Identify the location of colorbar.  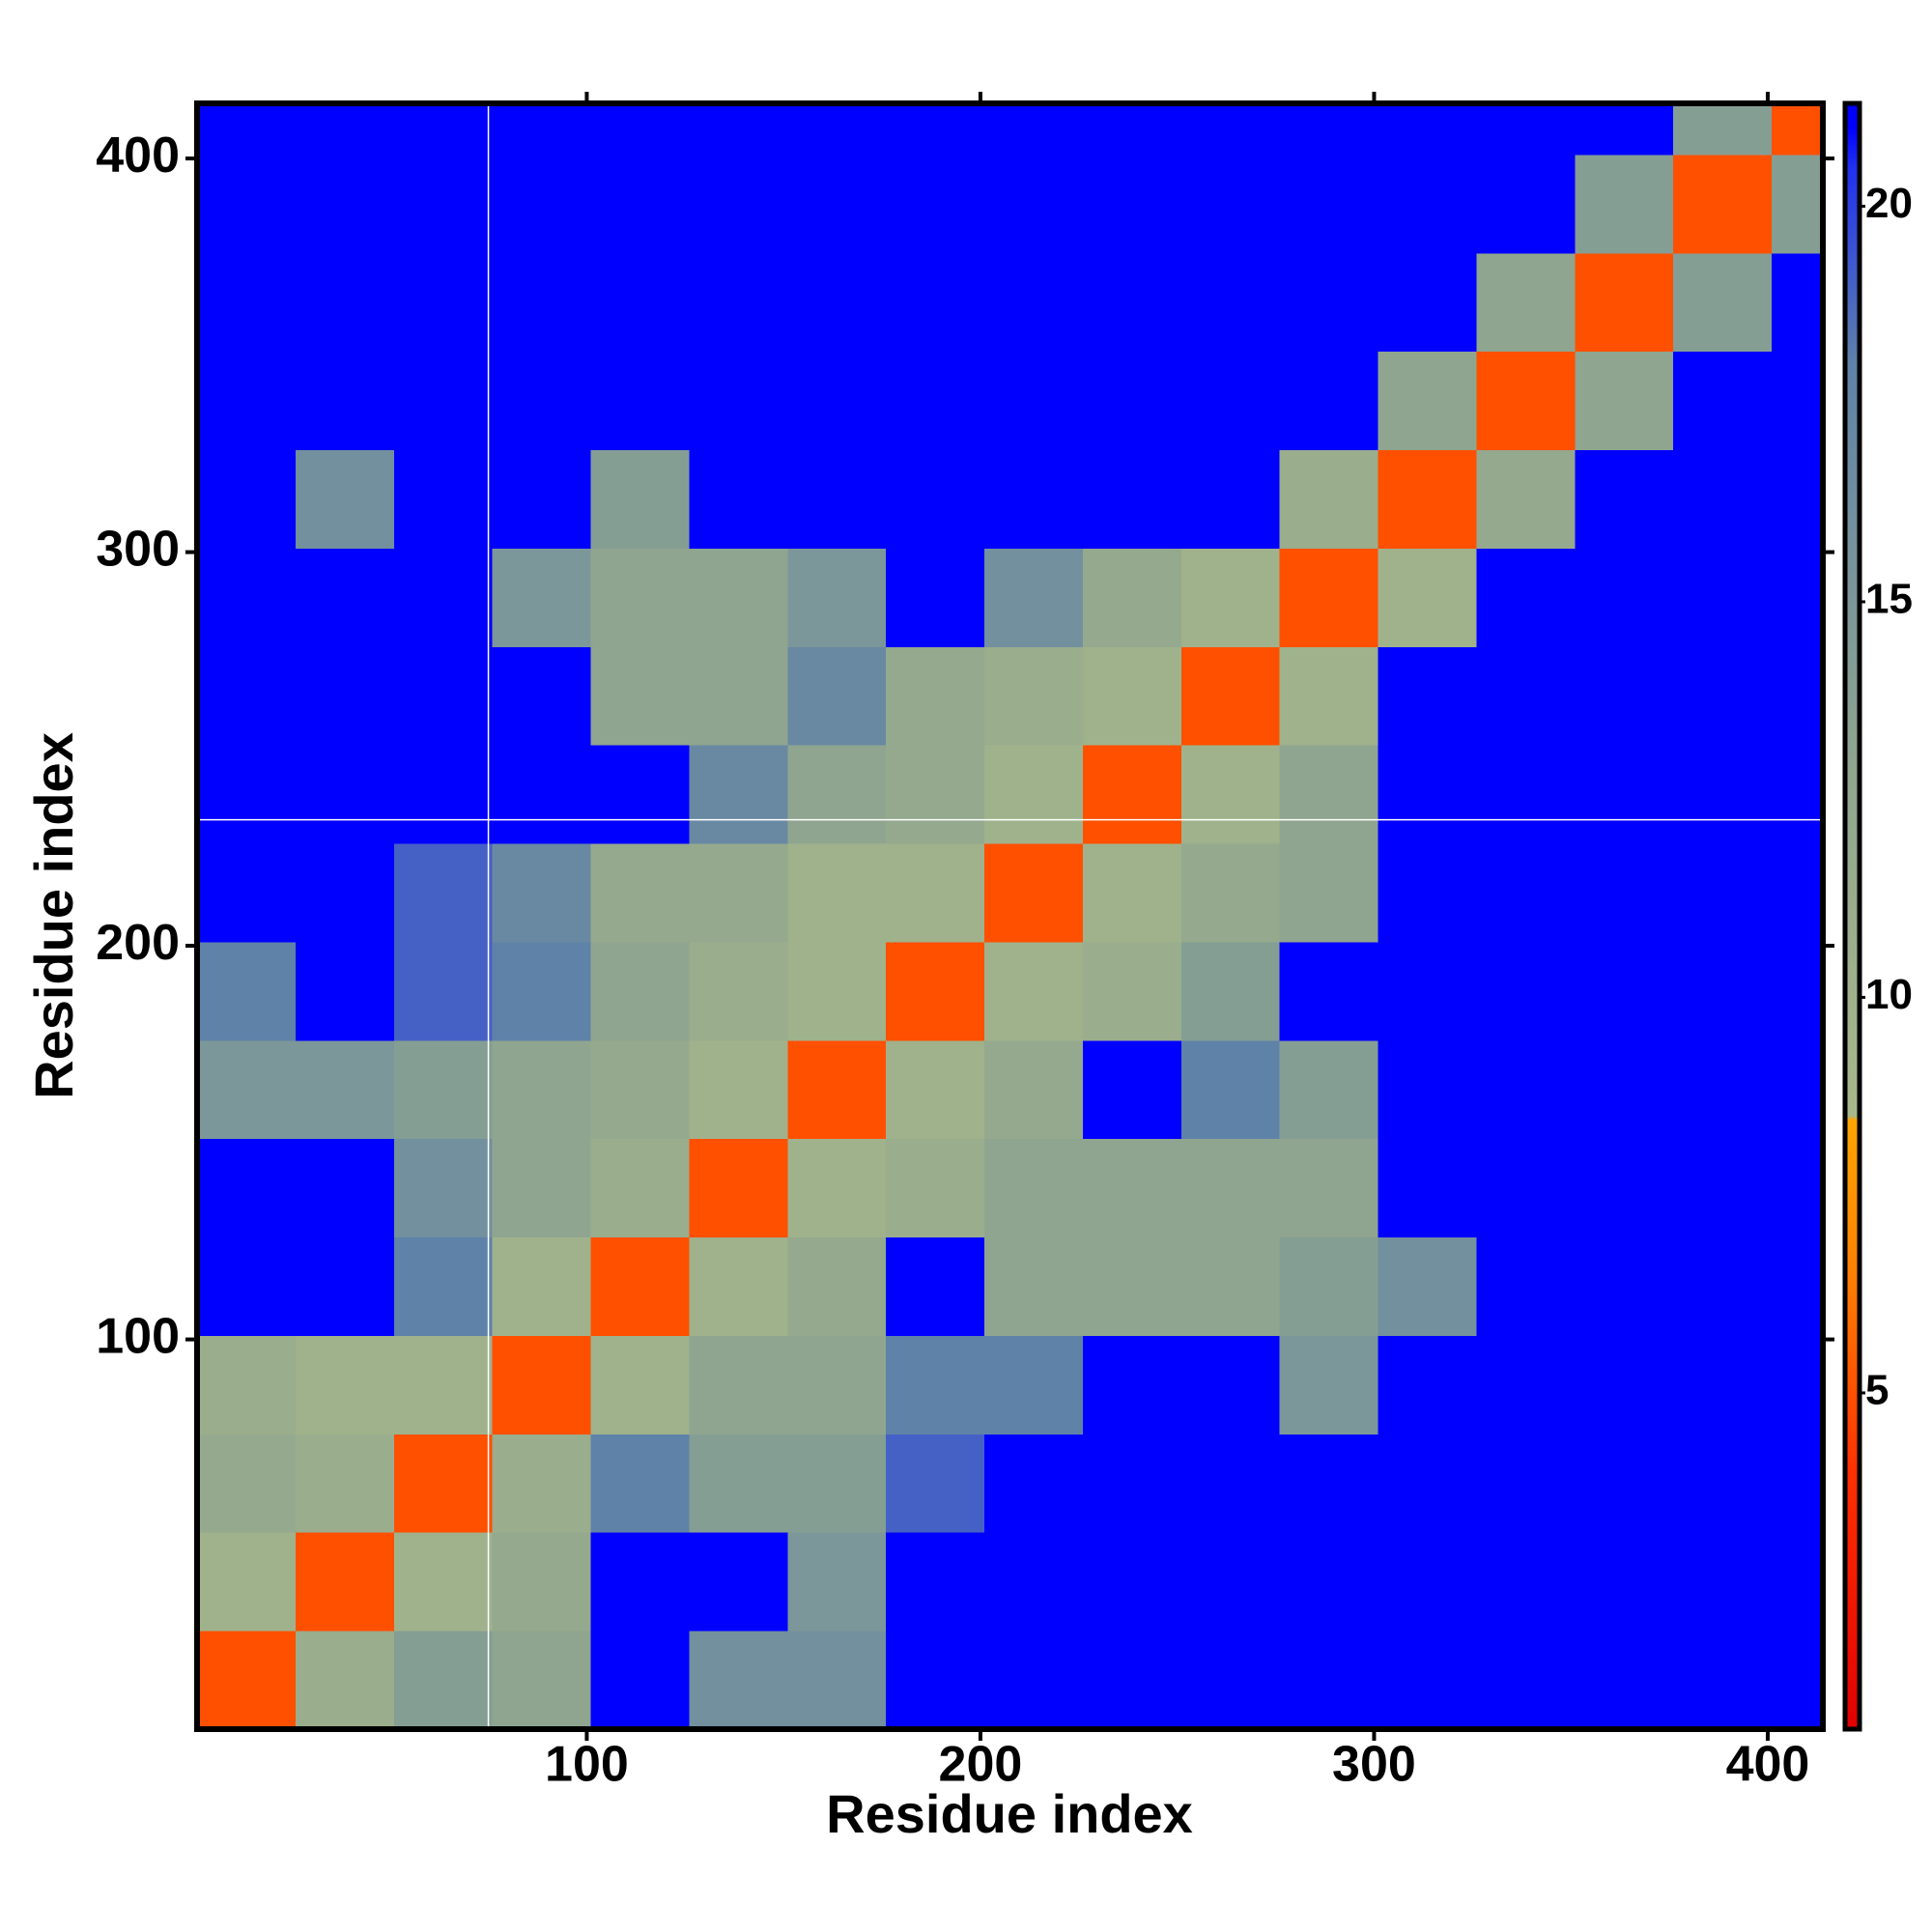
(1852, 916).